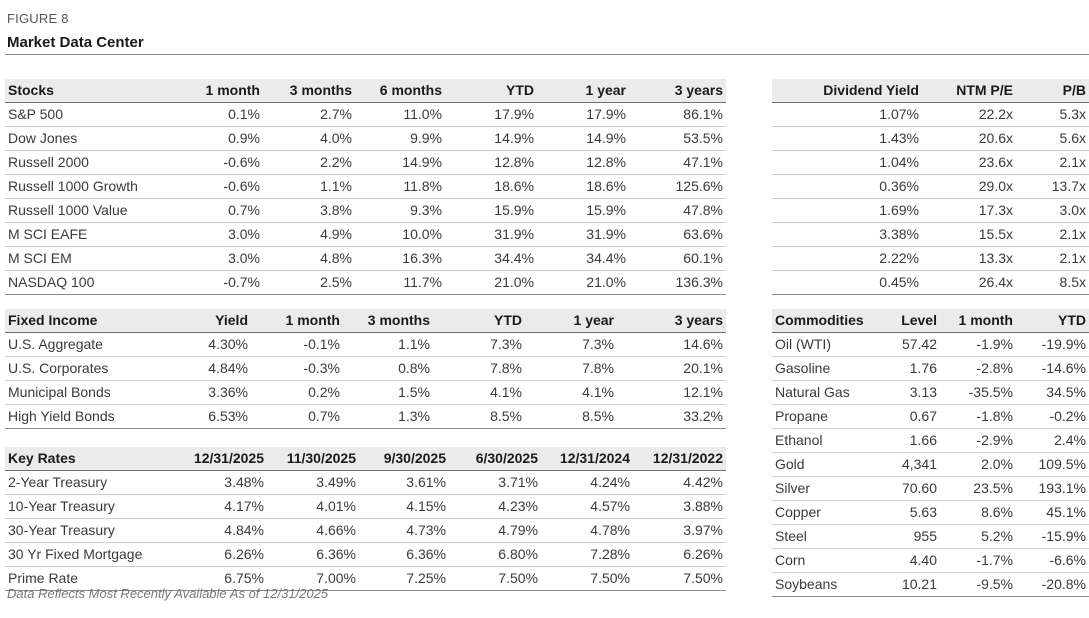  What do you see at coordinates (908, 344) in the screenshot?
I see `table-cell: 57.42` at bounding box center [908, 344].